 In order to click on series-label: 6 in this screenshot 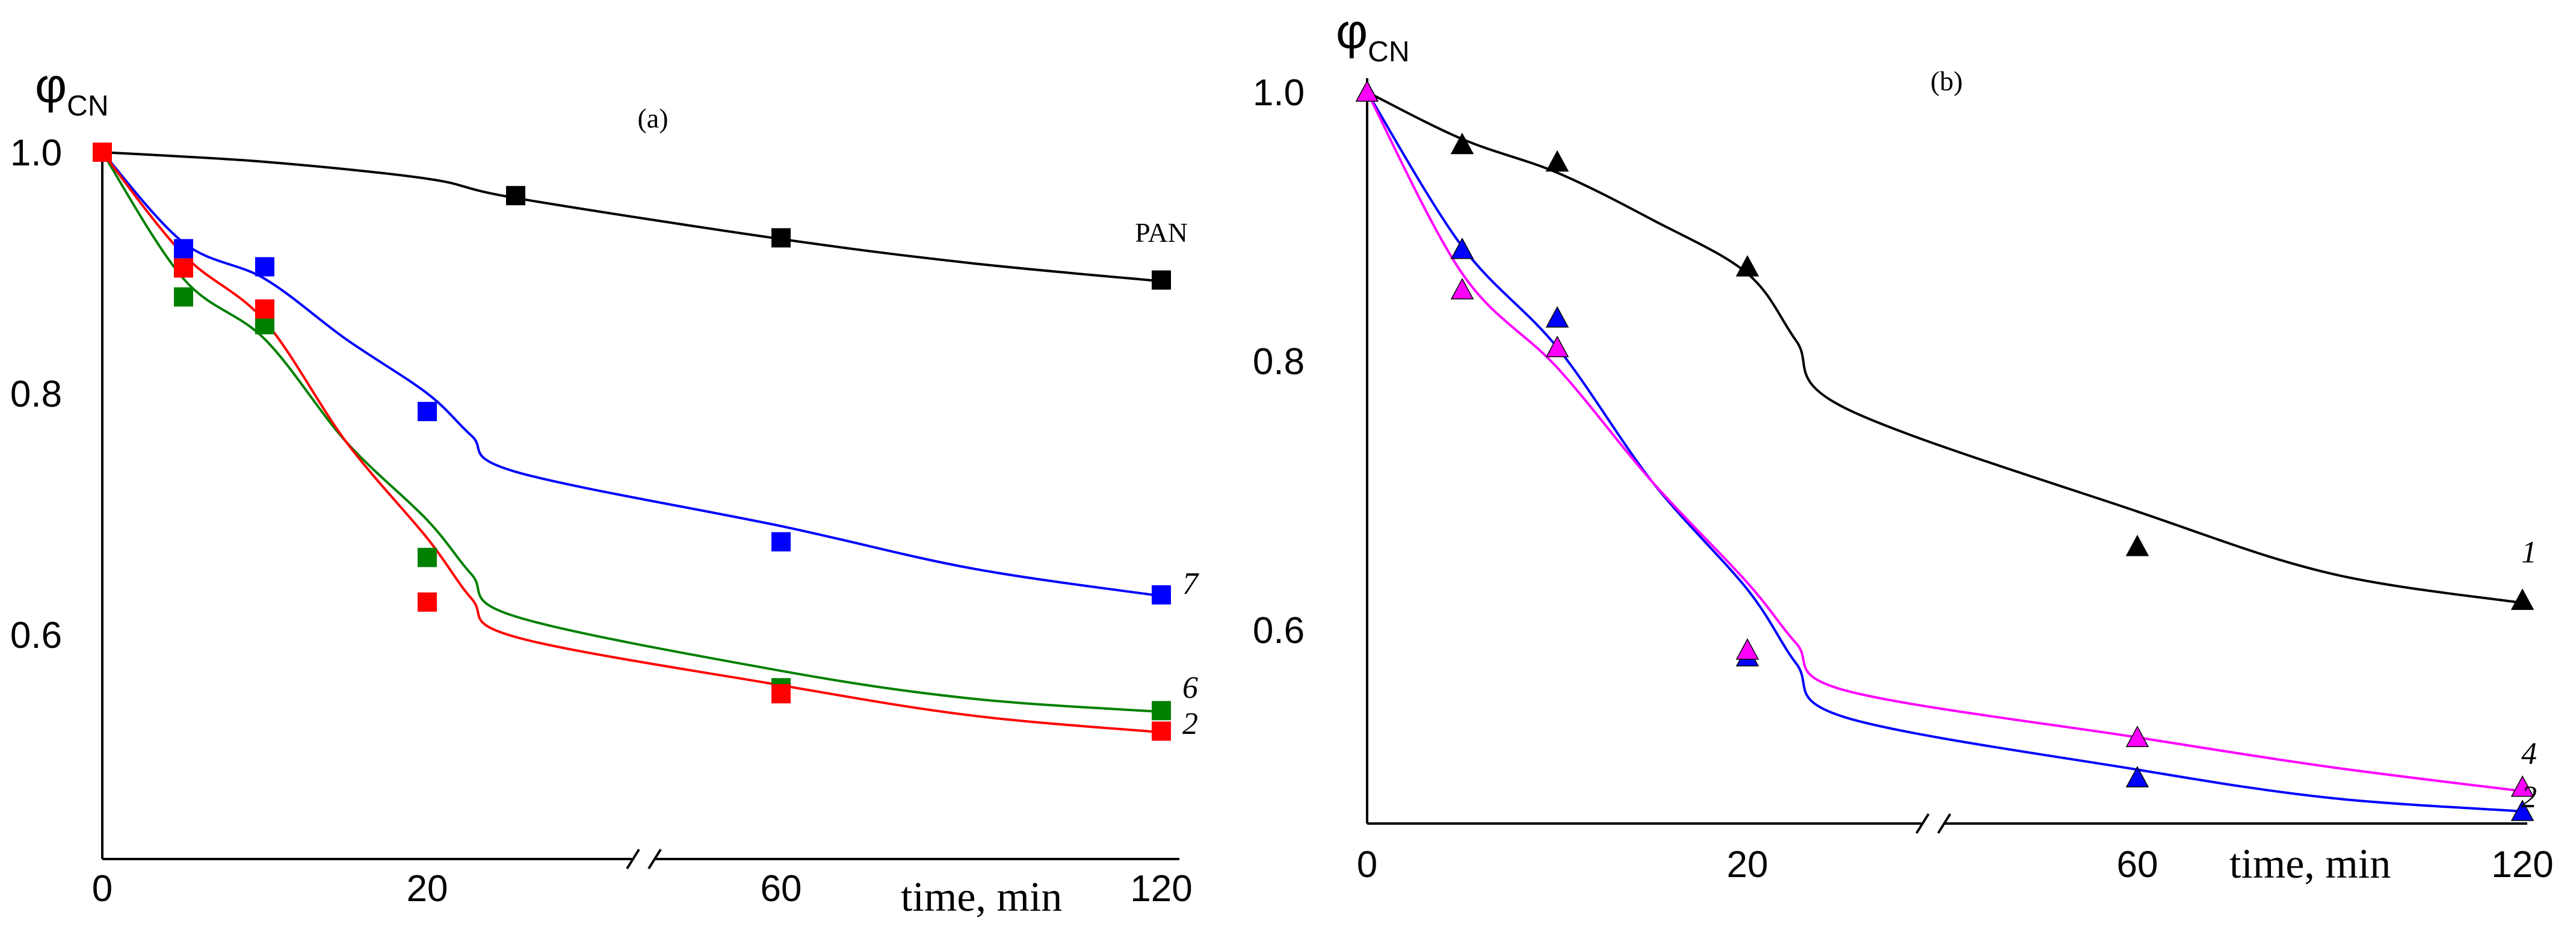, I will do `click(1190, 688)`.